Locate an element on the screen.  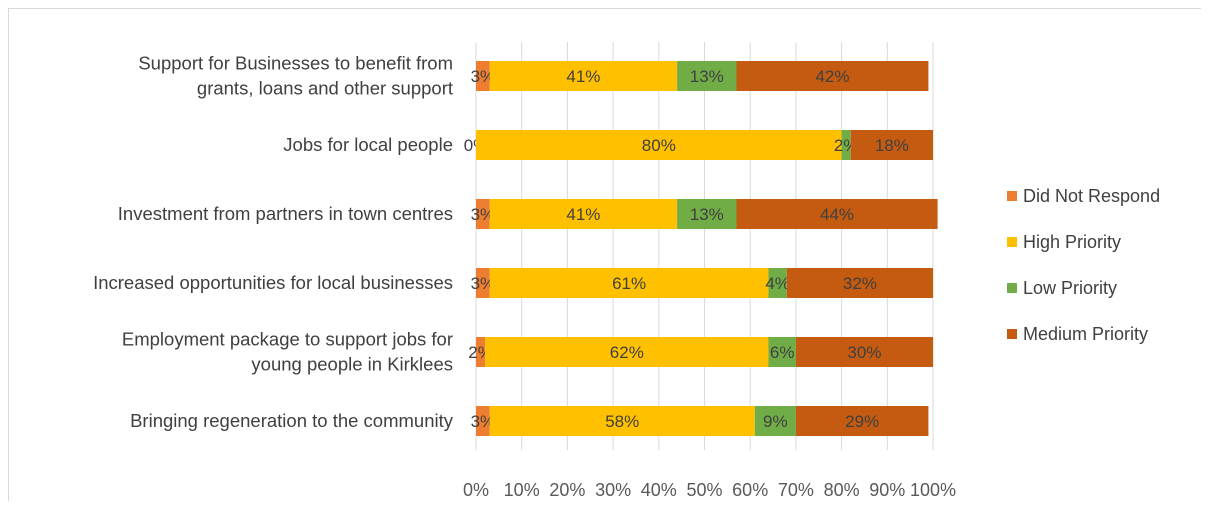
data-label: 18% is located at coordinates (892, 145).